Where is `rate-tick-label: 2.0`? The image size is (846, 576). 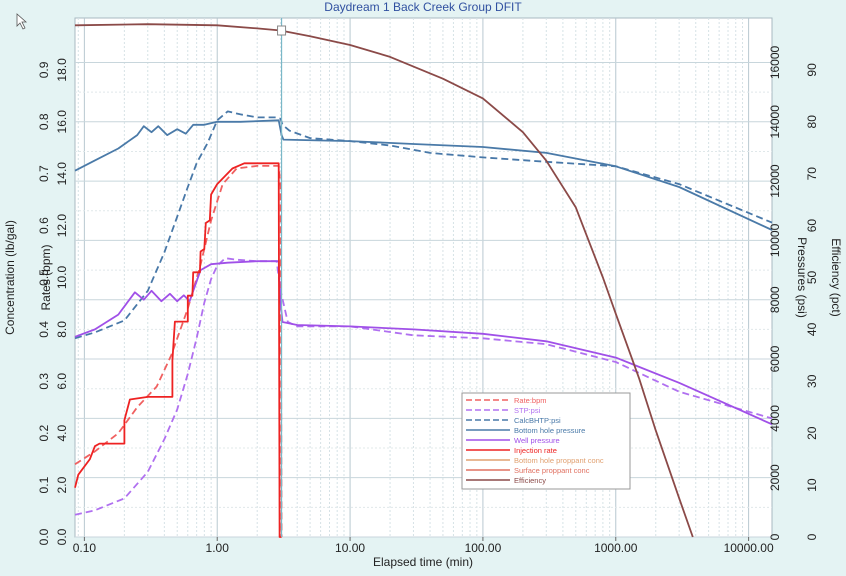 rate-tick-label: 2.0 is located at coordinates (62, 484).